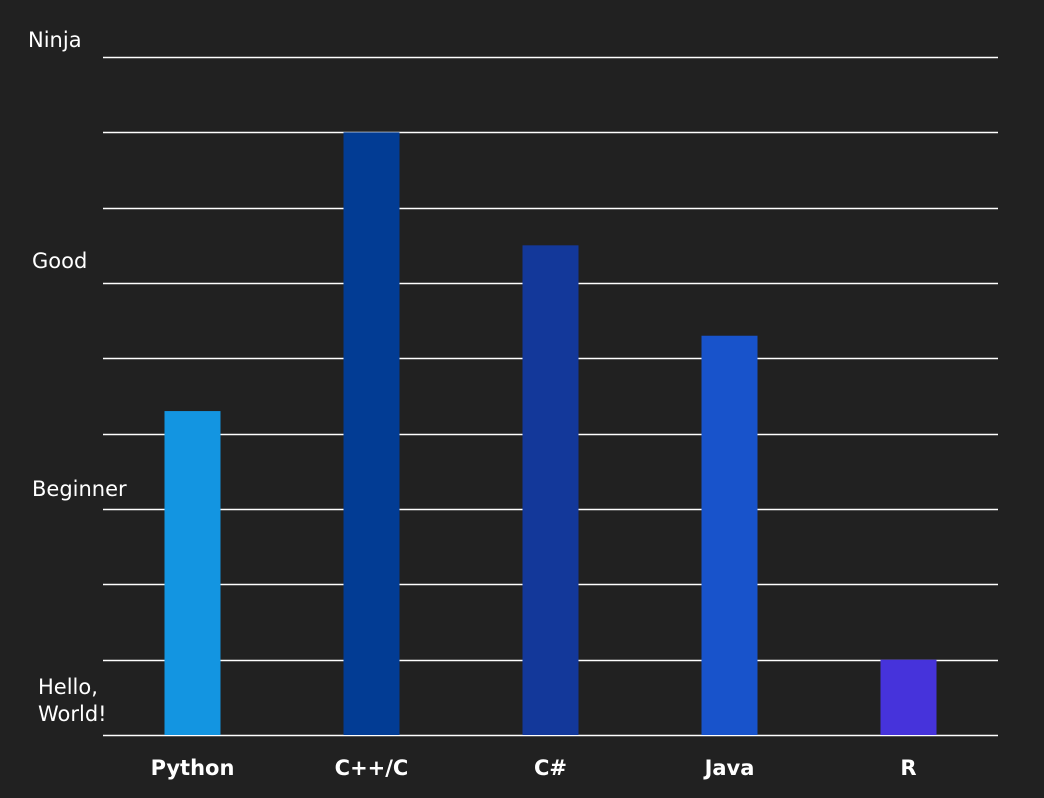  Describe the element at coordinates (60, 261) in the screenshot. I see `y-tick-label: Good` at that location.